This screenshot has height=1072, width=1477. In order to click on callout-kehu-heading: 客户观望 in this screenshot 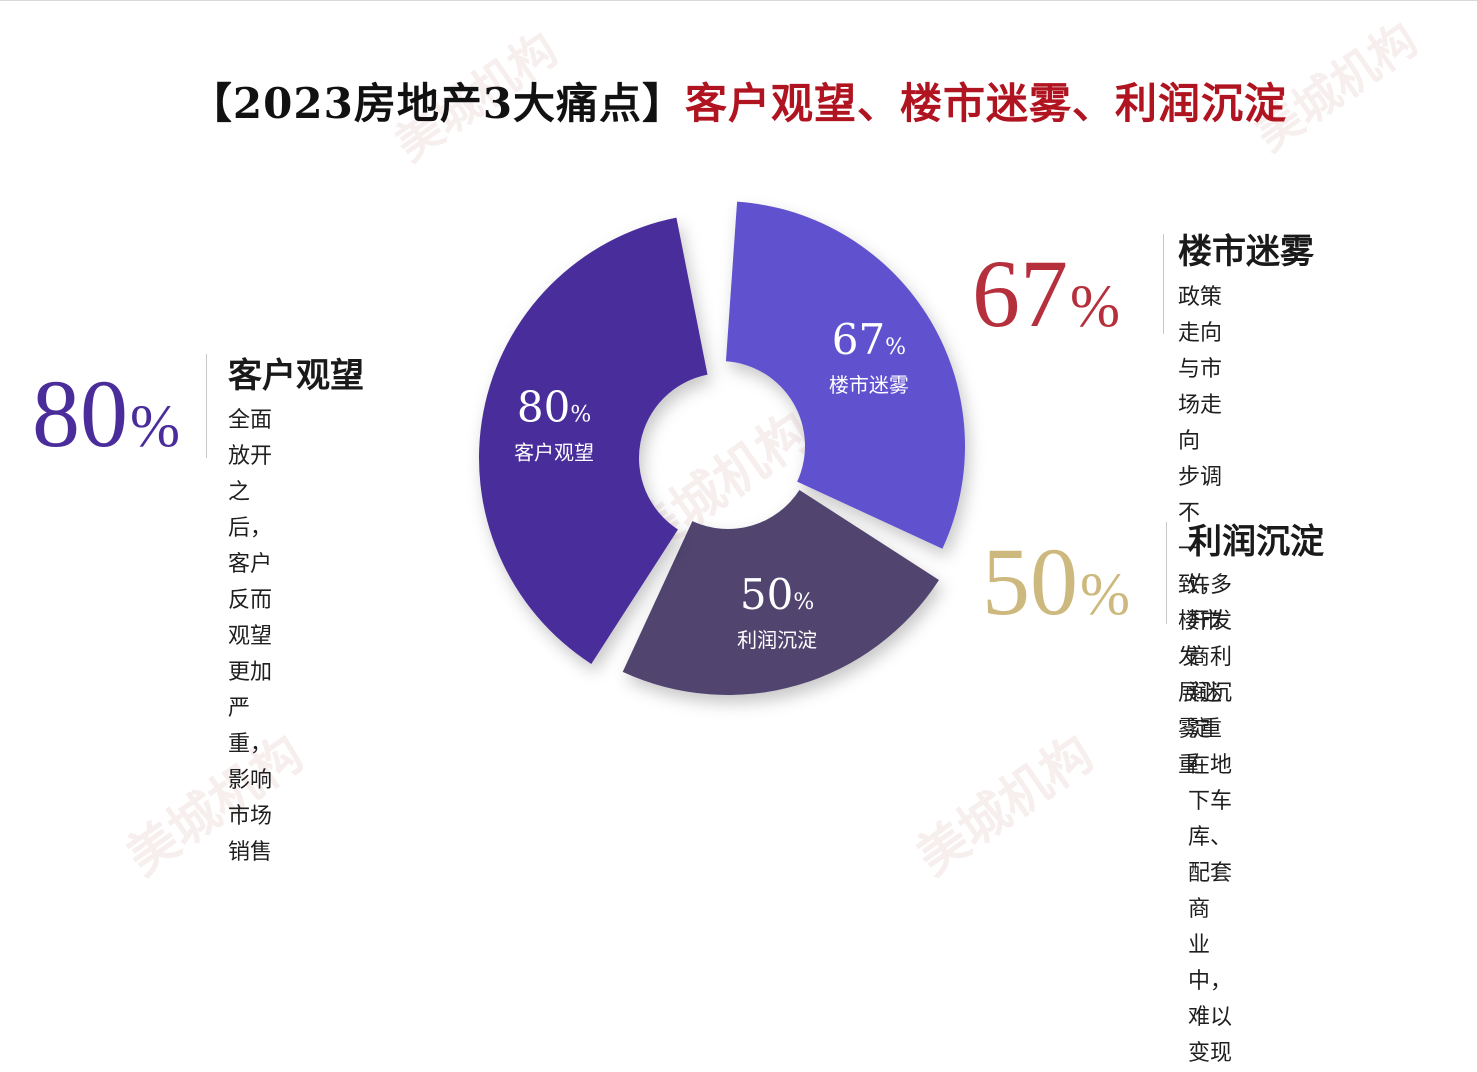, I will do `click(296, 376)`.